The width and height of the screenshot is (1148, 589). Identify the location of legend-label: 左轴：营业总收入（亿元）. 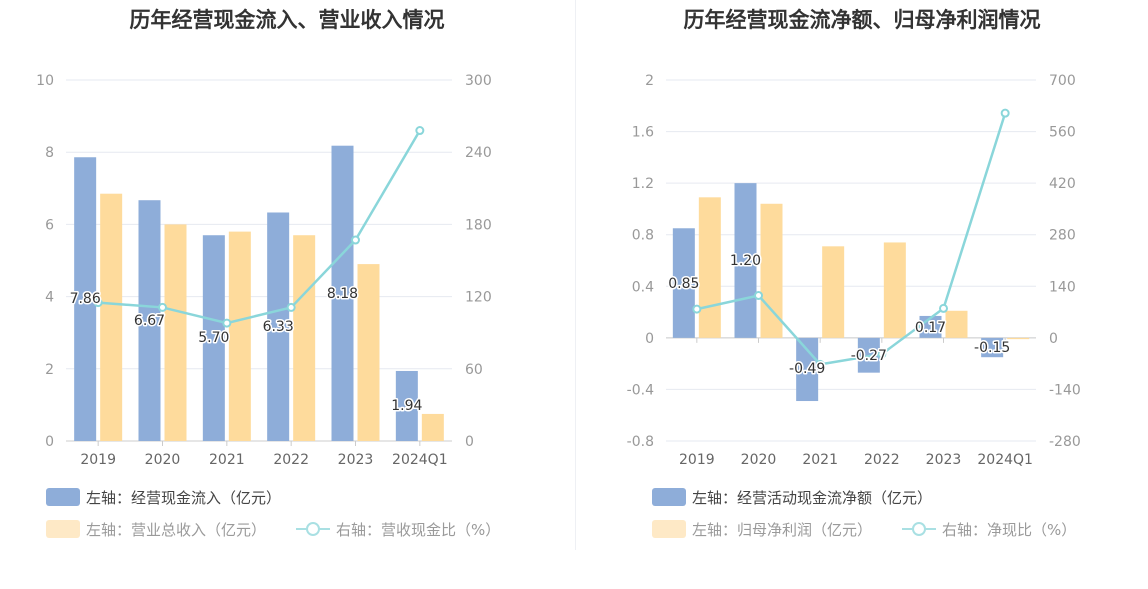
(176, 530).